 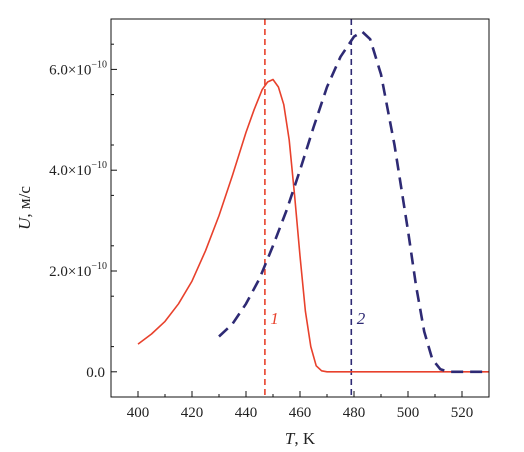 I want to click on reference-lines, so click(x=308, y=208).